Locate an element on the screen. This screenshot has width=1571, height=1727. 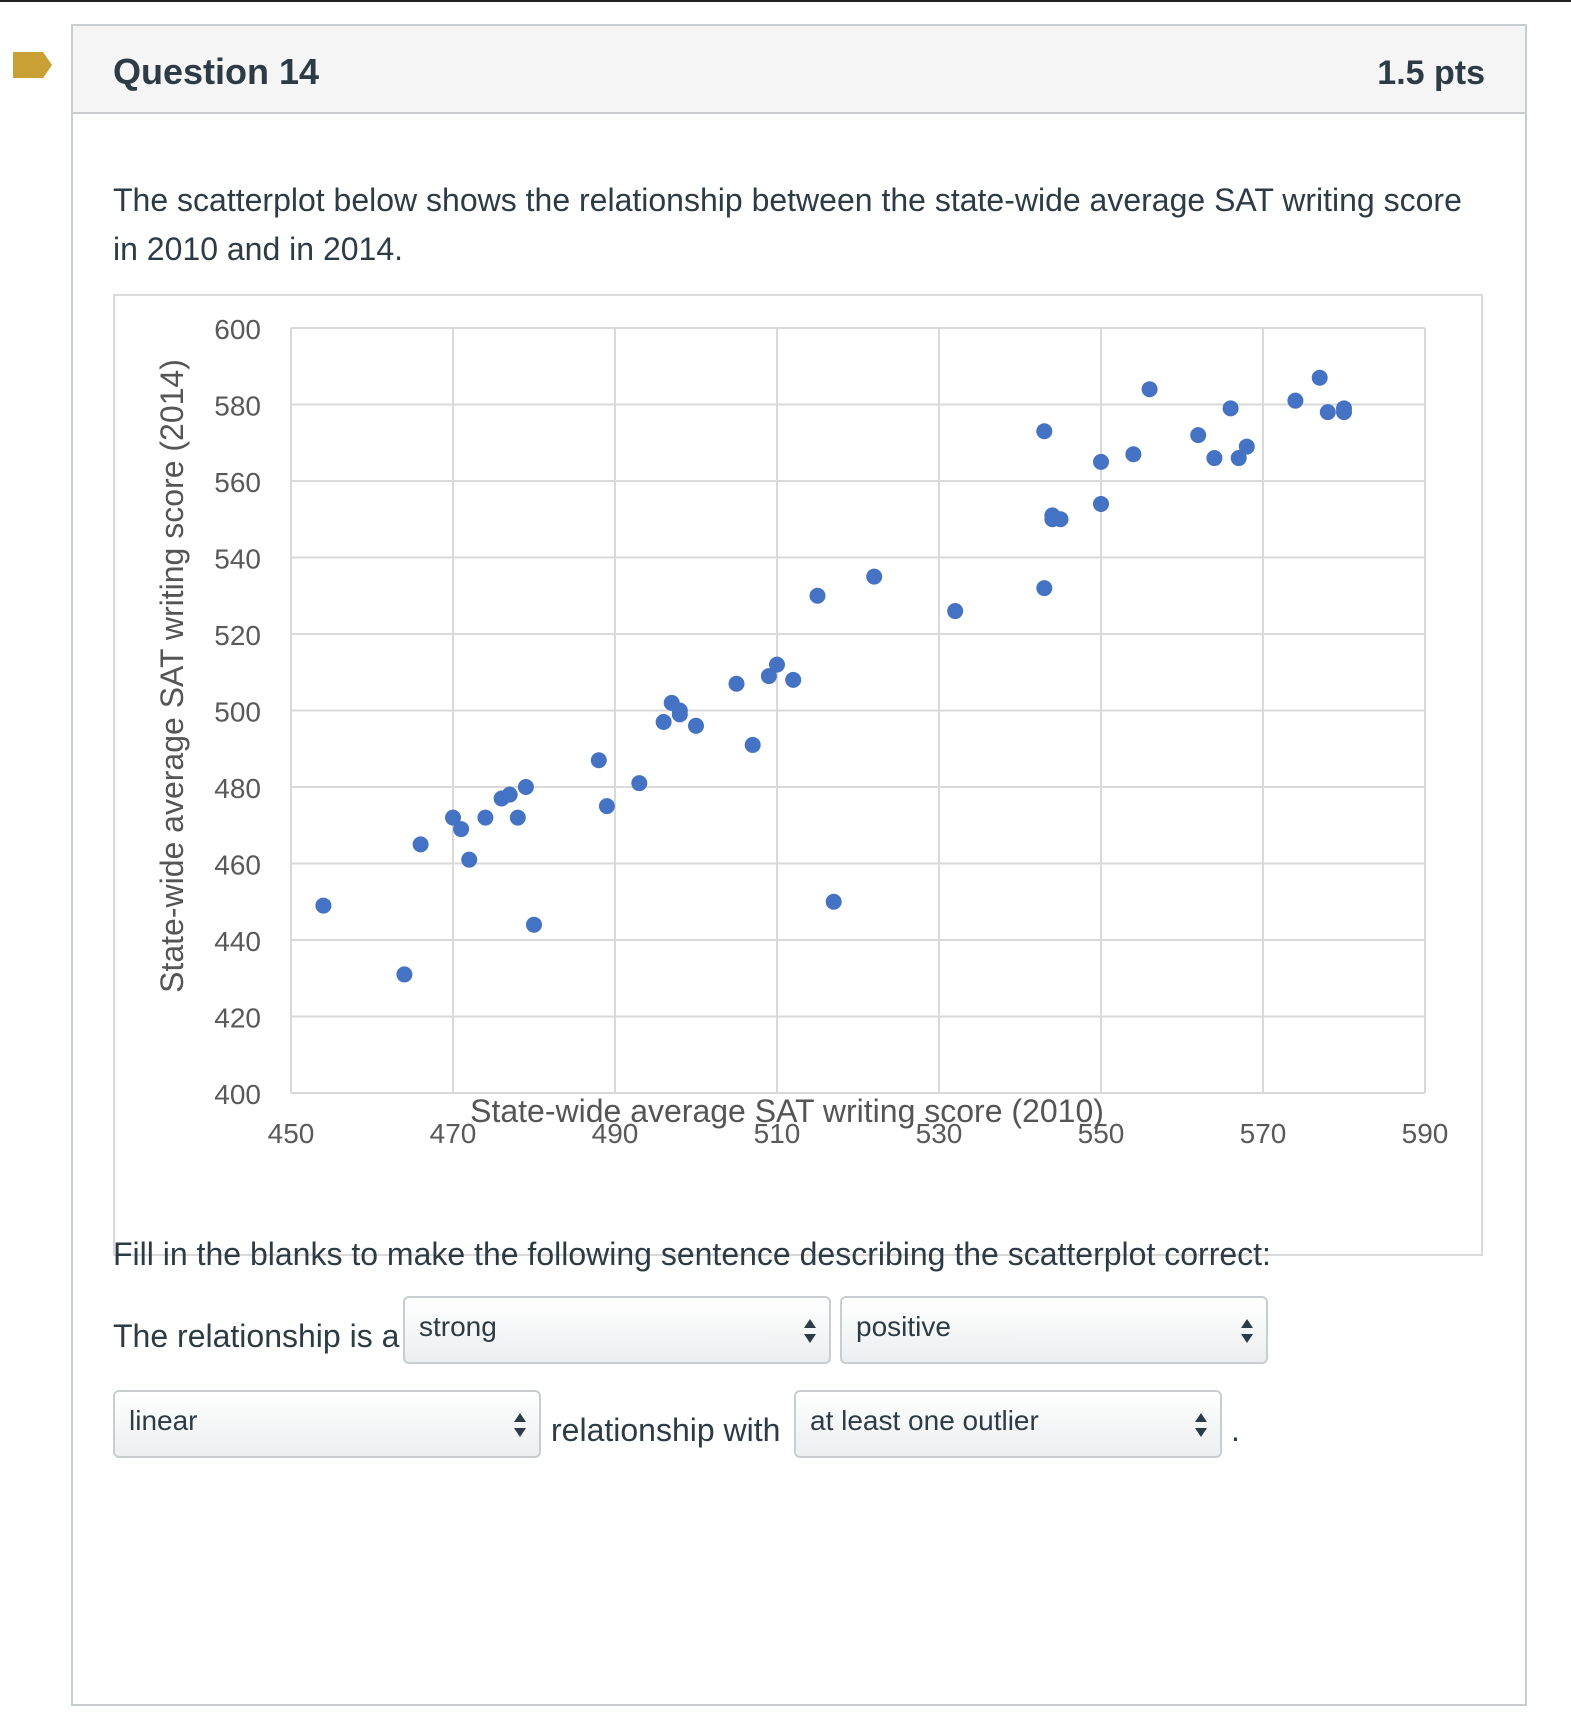
question-points: 1.5 pts is located at coordinates (1431, 73).